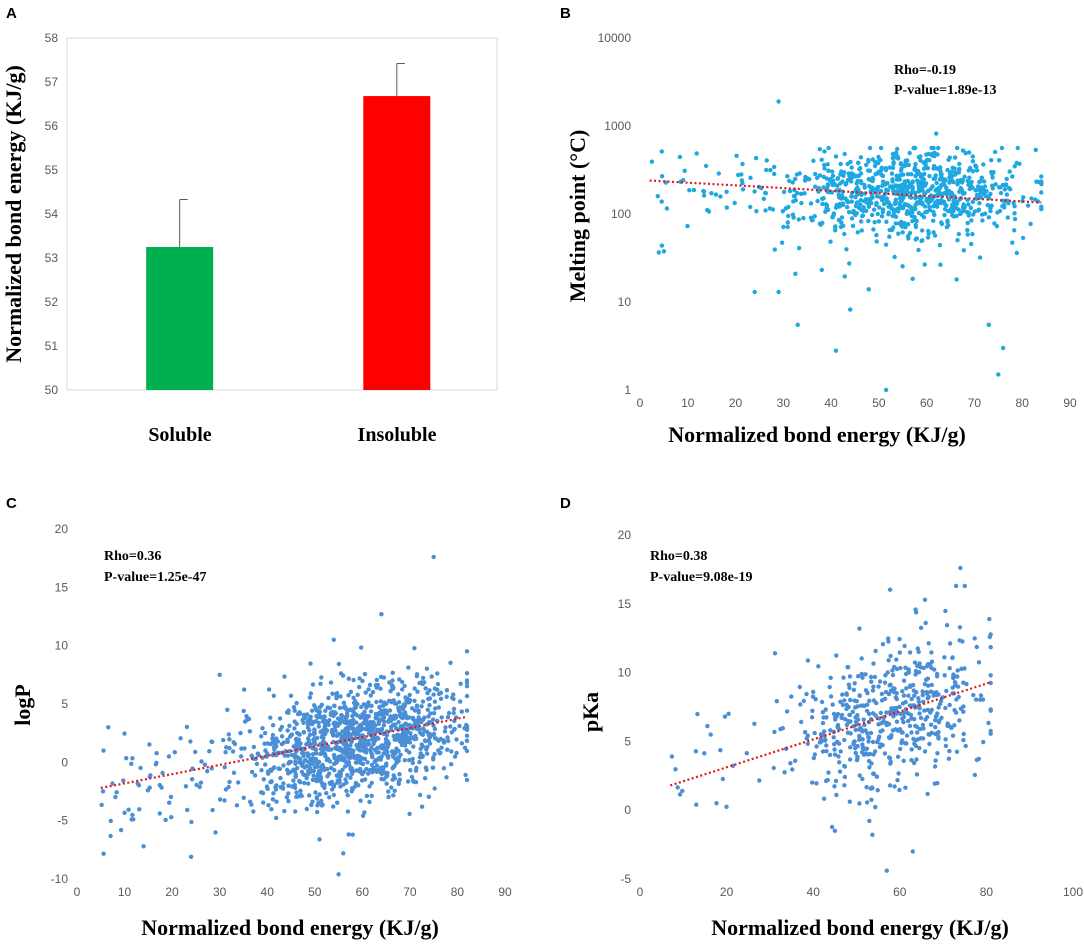 This screenshot has height=950, width=1084. Describe the element at coordinates (77, 892) in the screenshot. I see `x-tick-label: 0` at that location.